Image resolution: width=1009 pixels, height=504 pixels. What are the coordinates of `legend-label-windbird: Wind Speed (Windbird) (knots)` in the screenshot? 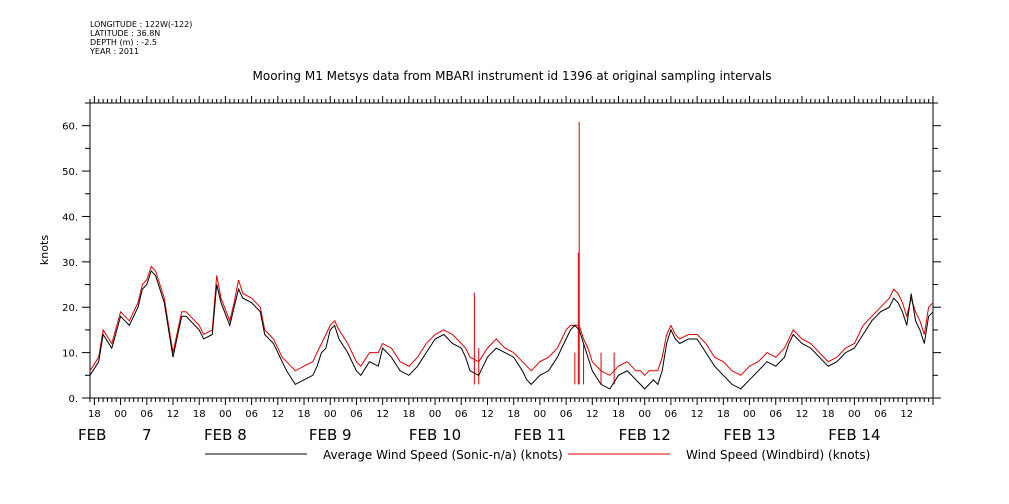 It's located at (778, 455).